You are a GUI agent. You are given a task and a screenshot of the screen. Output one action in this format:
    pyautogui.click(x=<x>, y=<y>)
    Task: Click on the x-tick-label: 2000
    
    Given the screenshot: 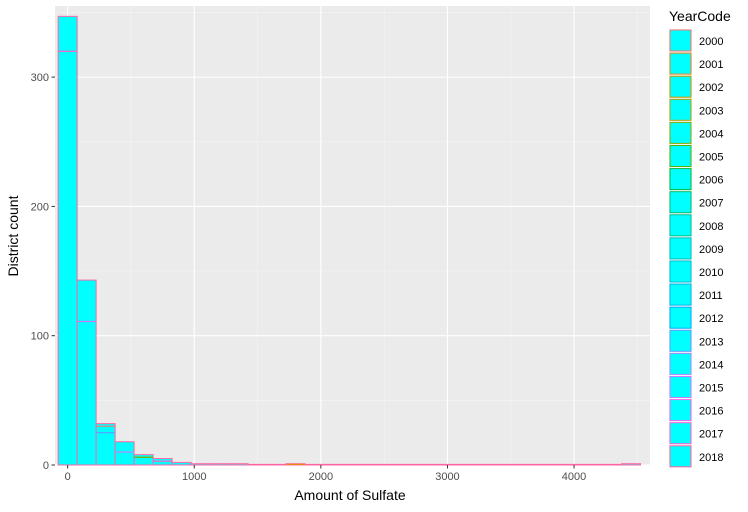 What is the action you would take?
    pyautogui.click(x=321, y=477)
    